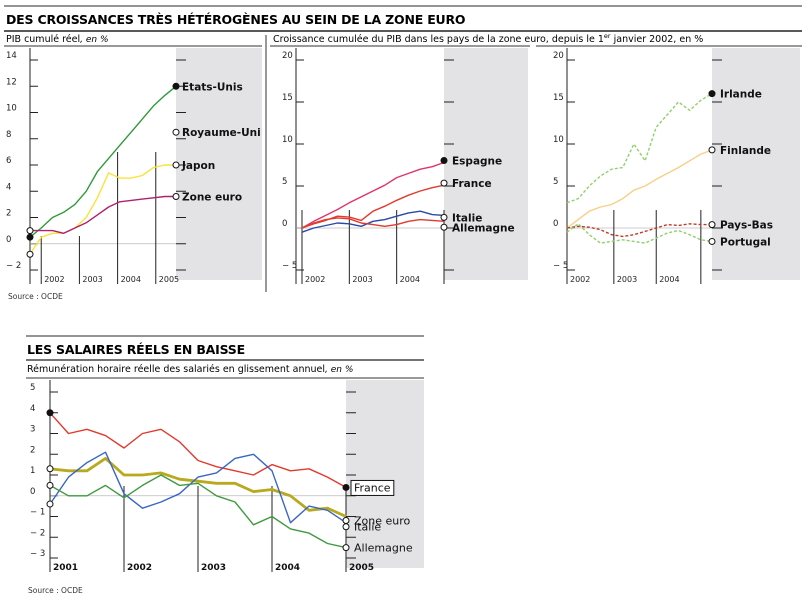  I want to click on c1-start-marker-zone-euro, so click(30, 231).